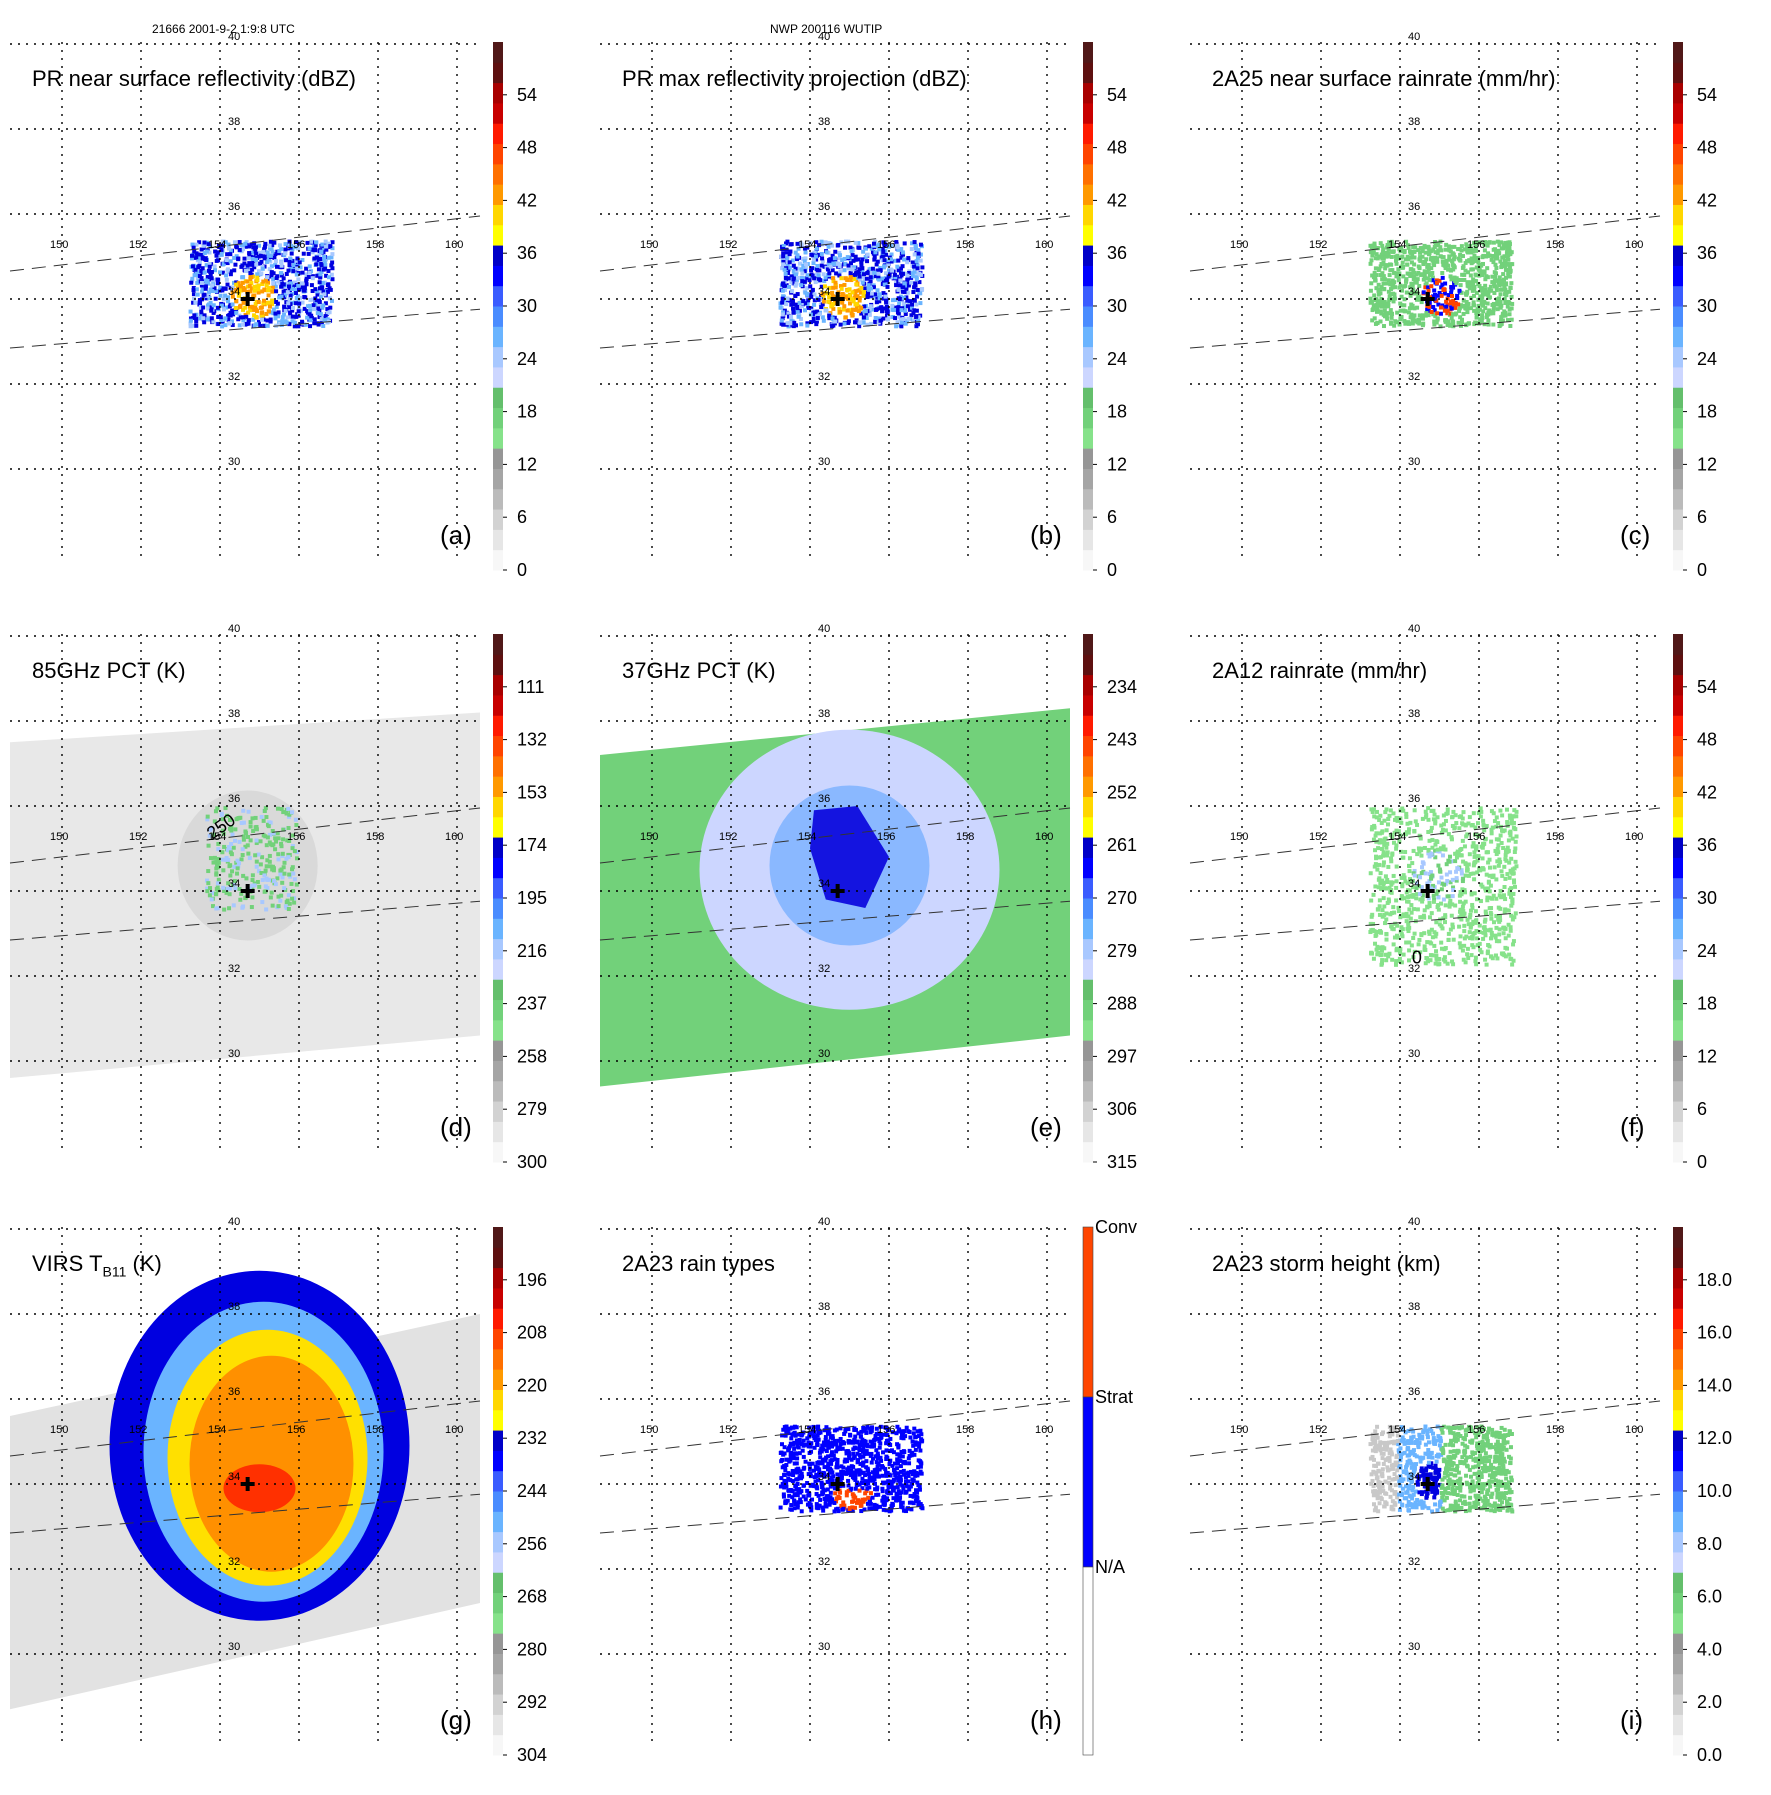 The height and width of the screenshot is (1795, 1771). Describe the element at coordinates (852, 1469) in the screenshot. I see `field-h` at that location.